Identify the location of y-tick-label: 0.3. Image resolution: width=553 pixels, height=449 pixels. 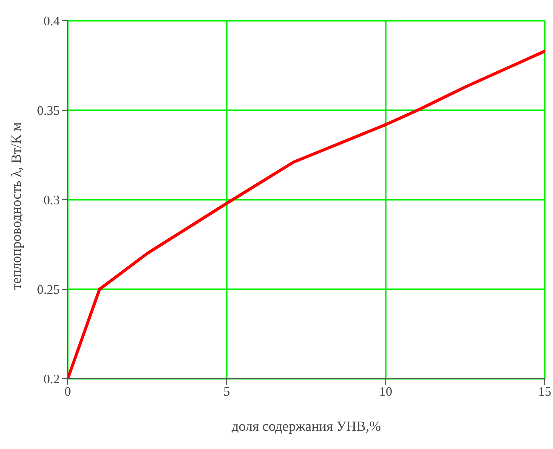
(52, 200).